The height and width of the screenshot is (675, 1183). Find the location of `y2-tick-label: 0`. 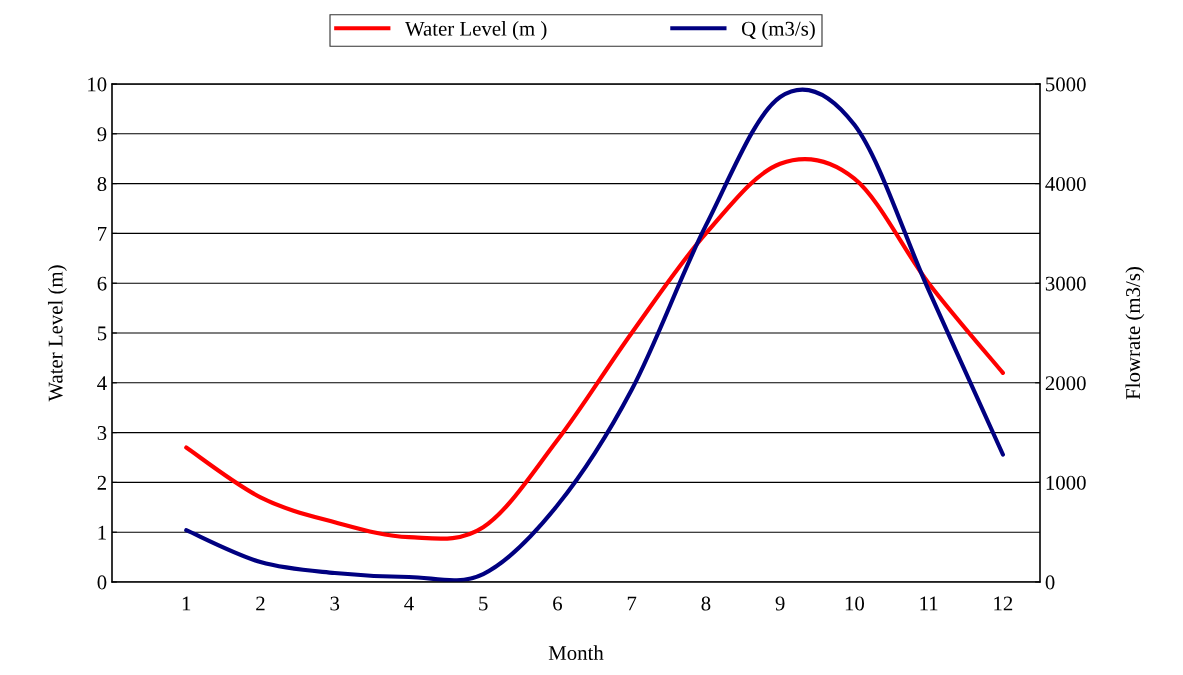

y2-tick-label: 0 is located at coordinates (1050, 582).